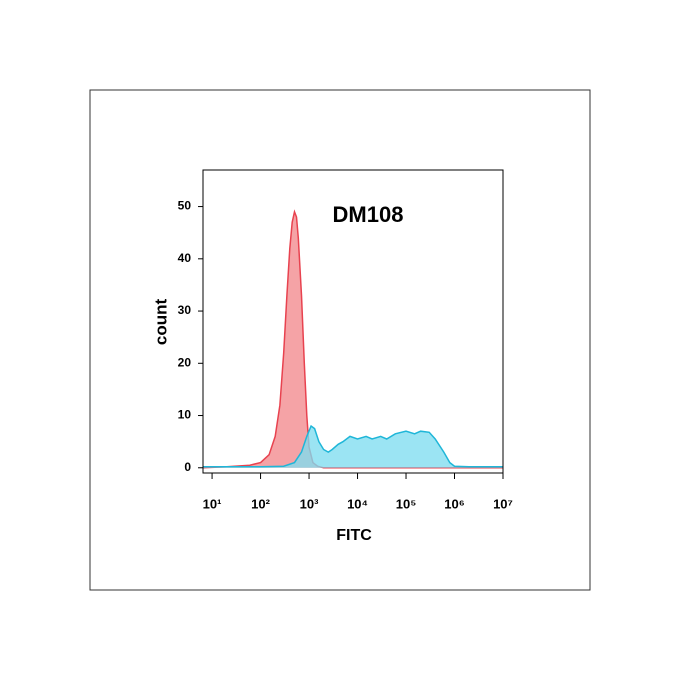  Describe the element at coordinates (187, 467) in the screenshot. I see `y-tick-label: 0` at that location.